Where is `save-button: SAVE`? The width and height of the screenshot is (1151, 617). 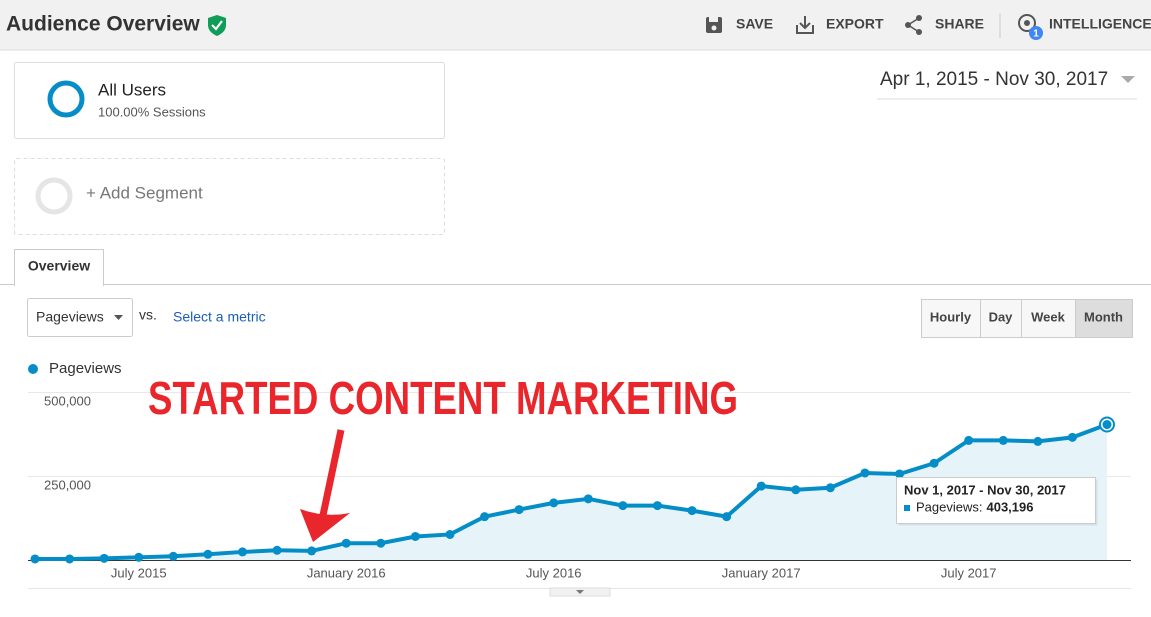 save-button: SAVE is located at coordinates (739, 24).